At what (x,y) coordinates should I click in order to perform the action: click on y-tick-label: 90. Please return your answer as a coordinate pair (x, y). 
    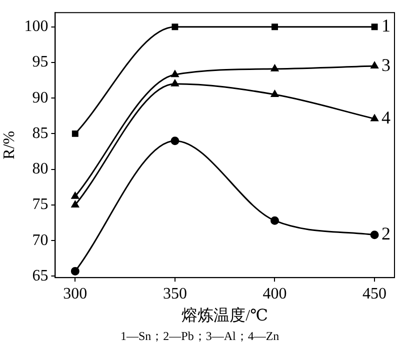
    Looking at the image, I should click on (40, 97).